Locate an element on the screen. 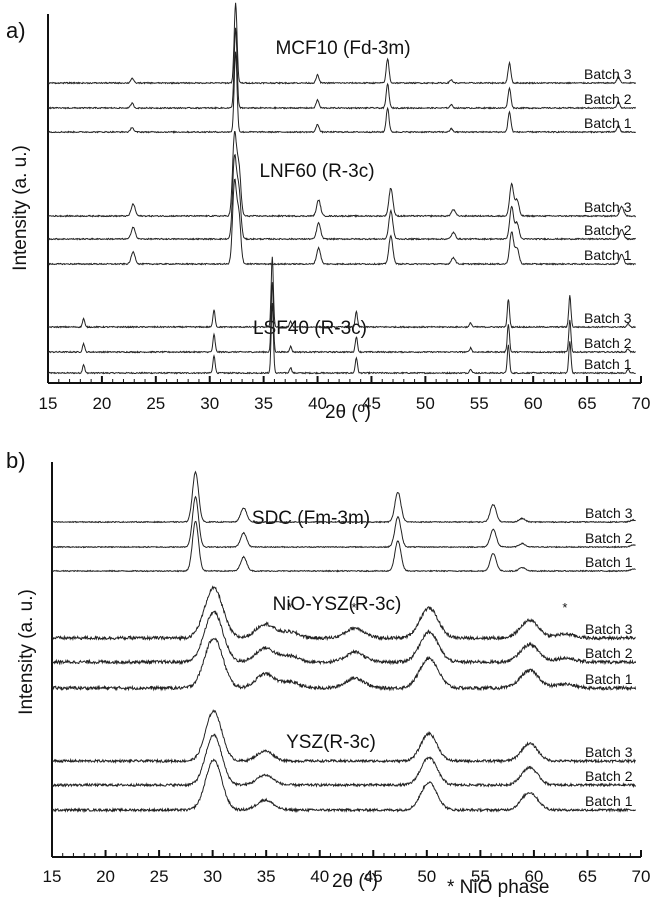 This screenshot has width=657, height=898. group-label: MCF10 (Fd-3m) is located at coordinates (342, 48).